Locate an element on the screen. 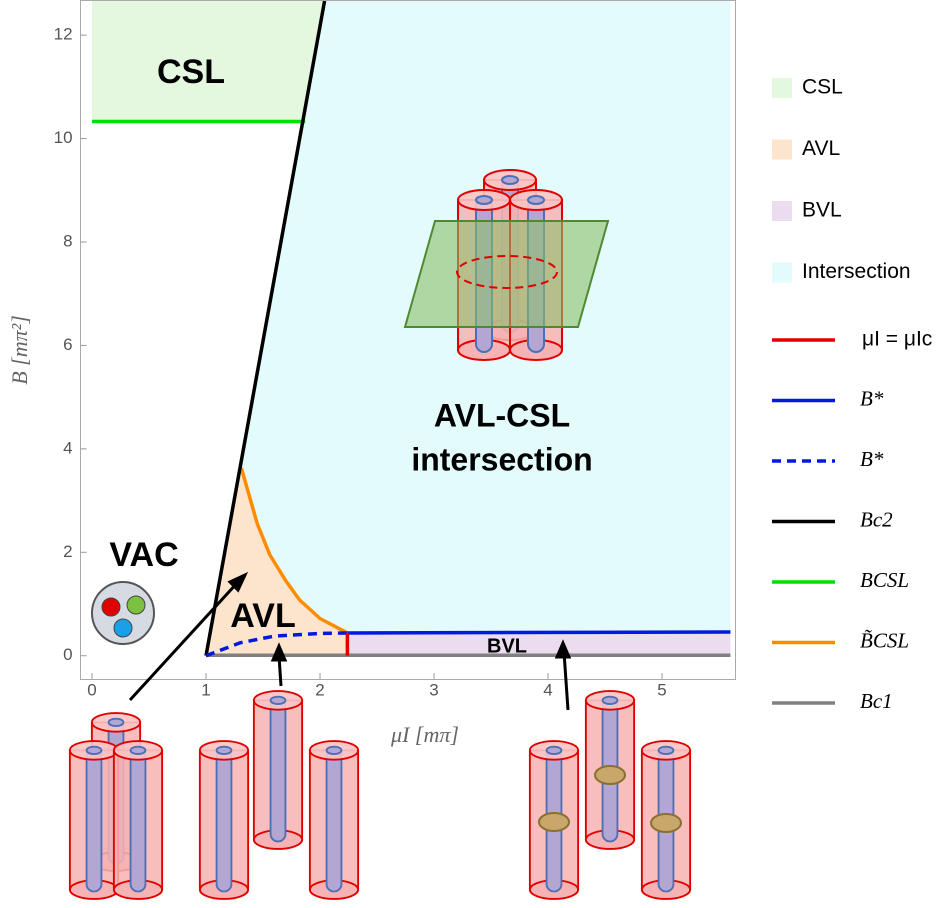 This screenshot has height=908, width=951. y-tick-label: 2 is located at coordinates (67, 551).